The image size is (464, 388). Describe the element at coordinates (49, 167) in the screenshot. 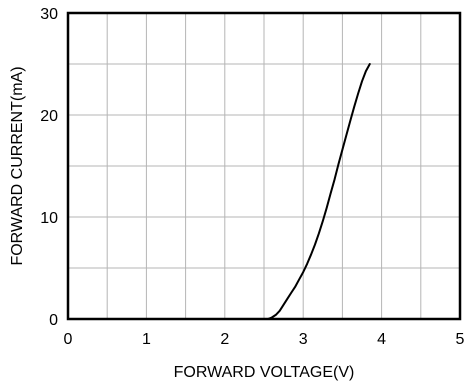

I see `y-tick-labels: 0 10 20 30` at that location.